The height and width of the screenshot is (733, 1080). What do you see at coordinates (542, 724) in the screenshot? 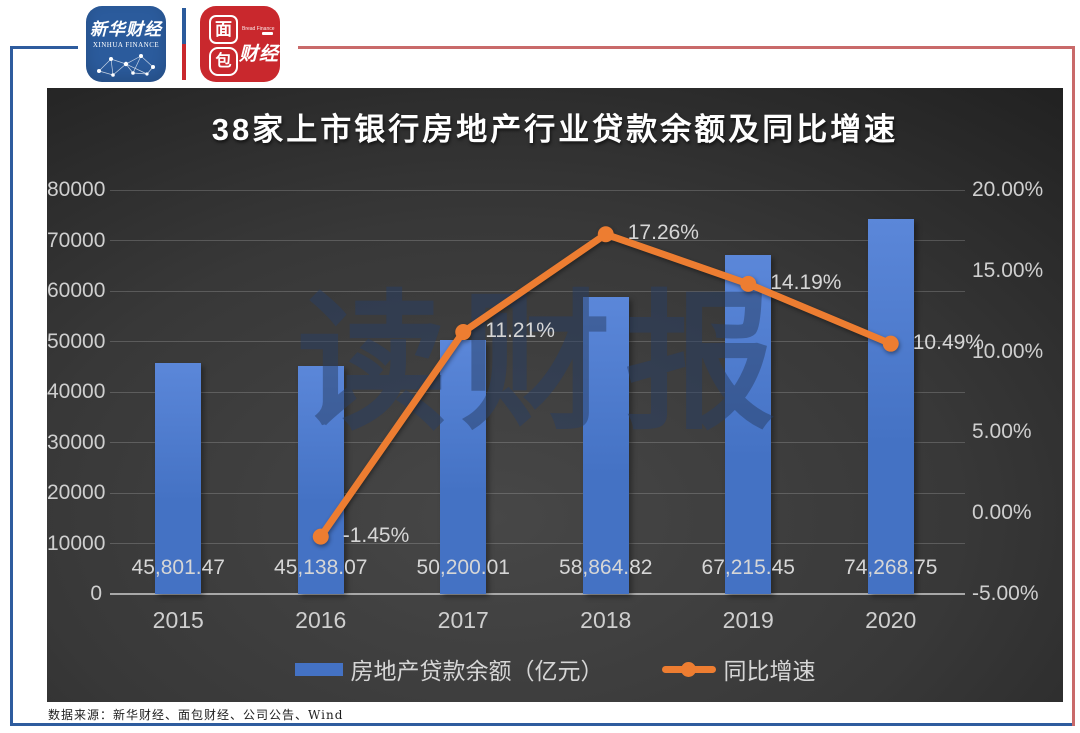
I see `frame-bottom-border` at bounding box center [542, 724].